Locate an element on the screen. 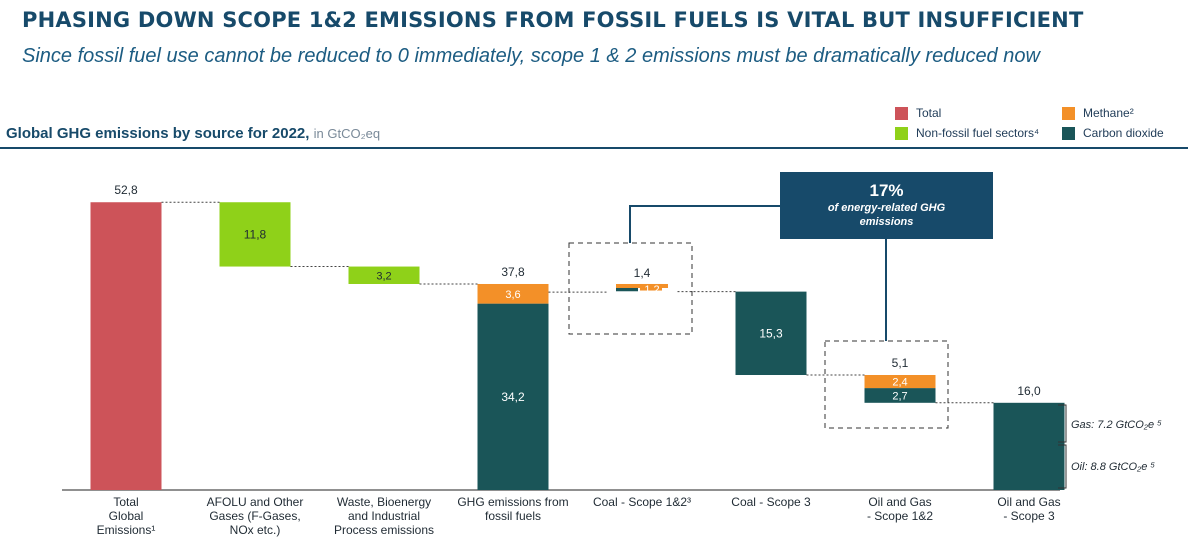 The width and height of the screenshot is (1200, 559). category-label-1-line1: Gases (F-Gases, is located at coordinates (254, 516).